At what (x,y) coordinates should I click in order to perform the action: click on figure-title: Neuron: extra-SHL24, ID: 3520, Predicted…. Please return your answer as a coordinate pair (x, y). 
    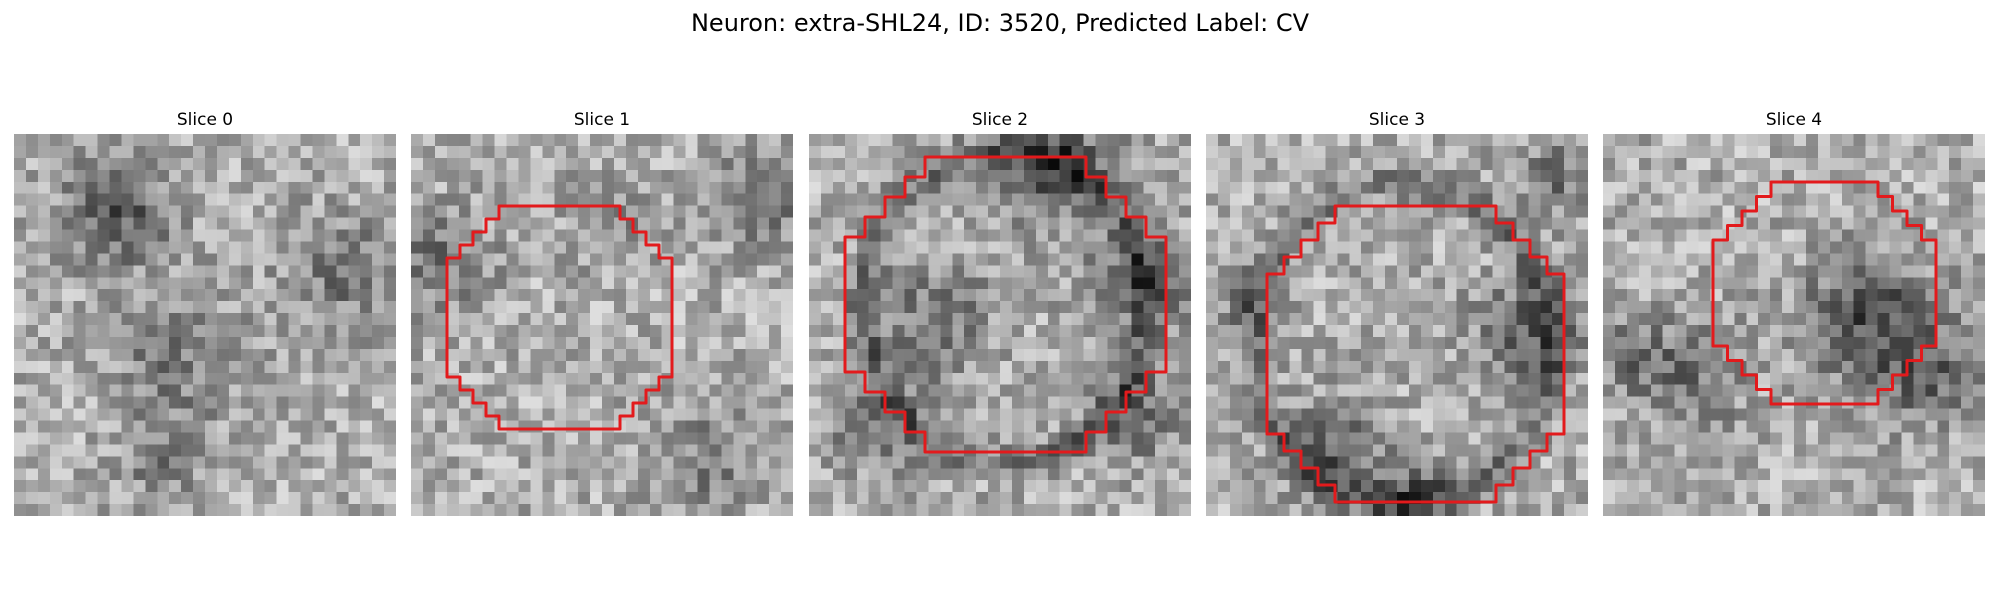
    Looking at the image, I should click on (1000, 23).